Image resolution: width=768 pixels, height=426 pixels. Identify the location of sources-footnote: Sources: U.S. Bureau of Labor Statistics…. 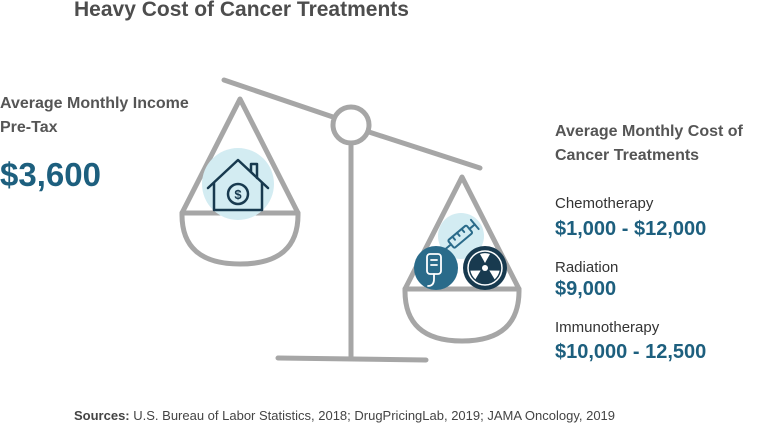
(344, 415).